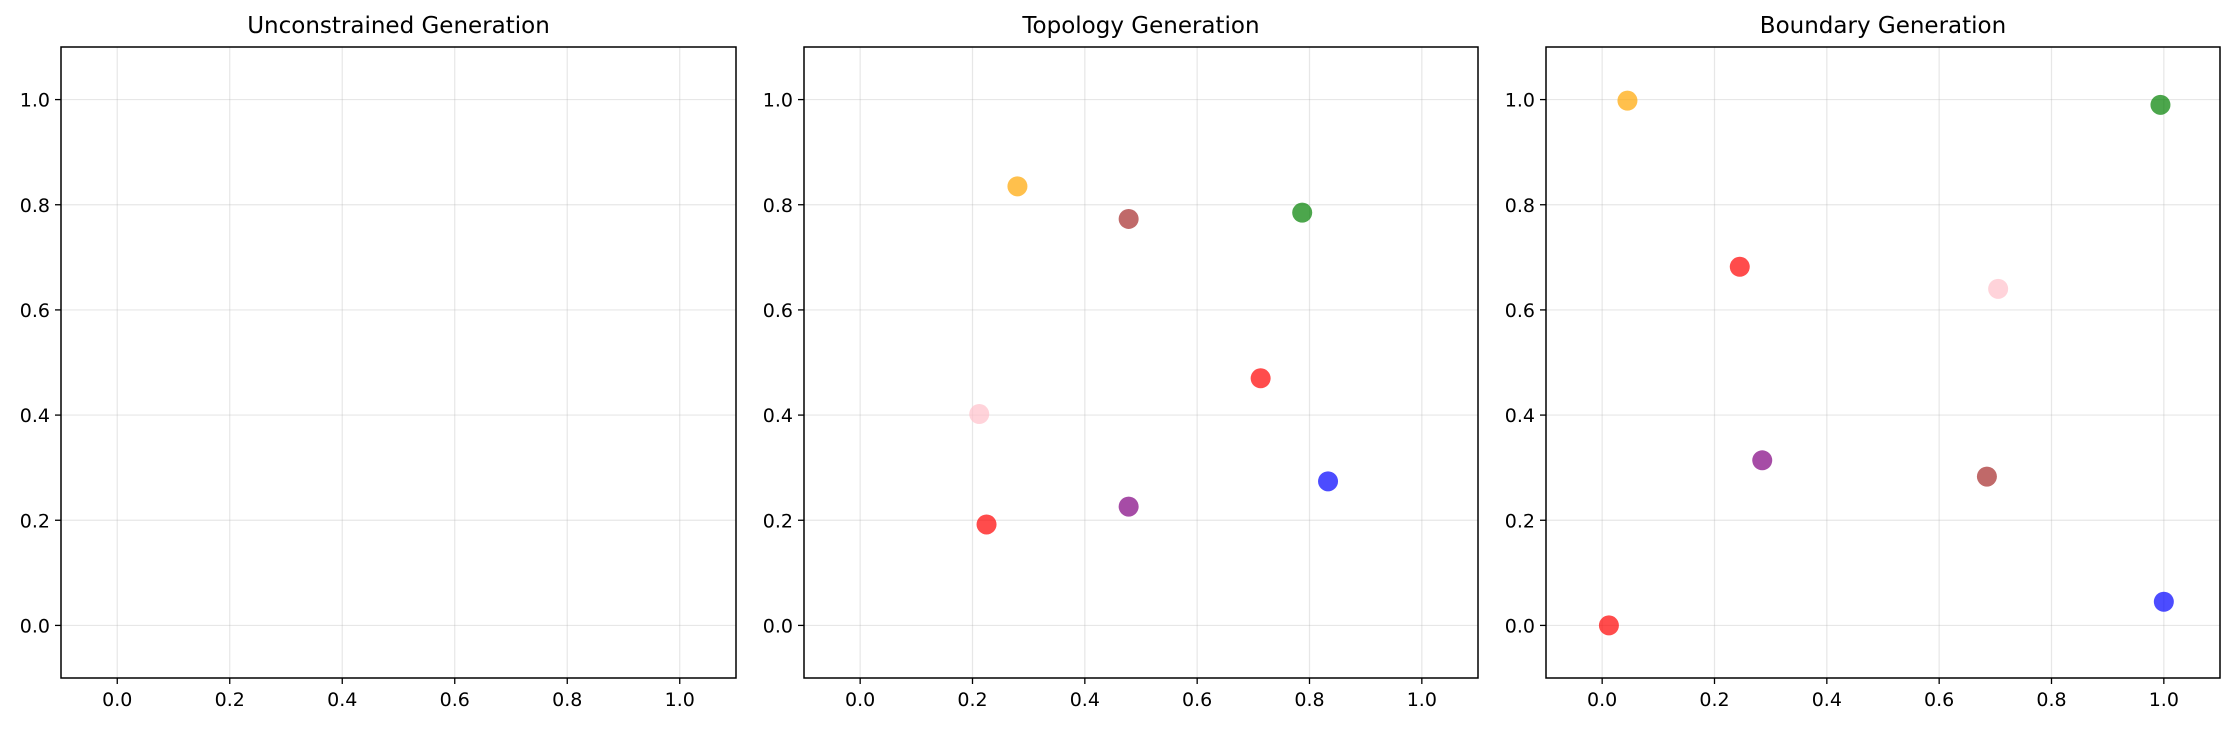  What do you see at coordinates (1140, 26) in the screenshot?
I see `chart-title: Topology Generation` at bounding box center [1140, 26].